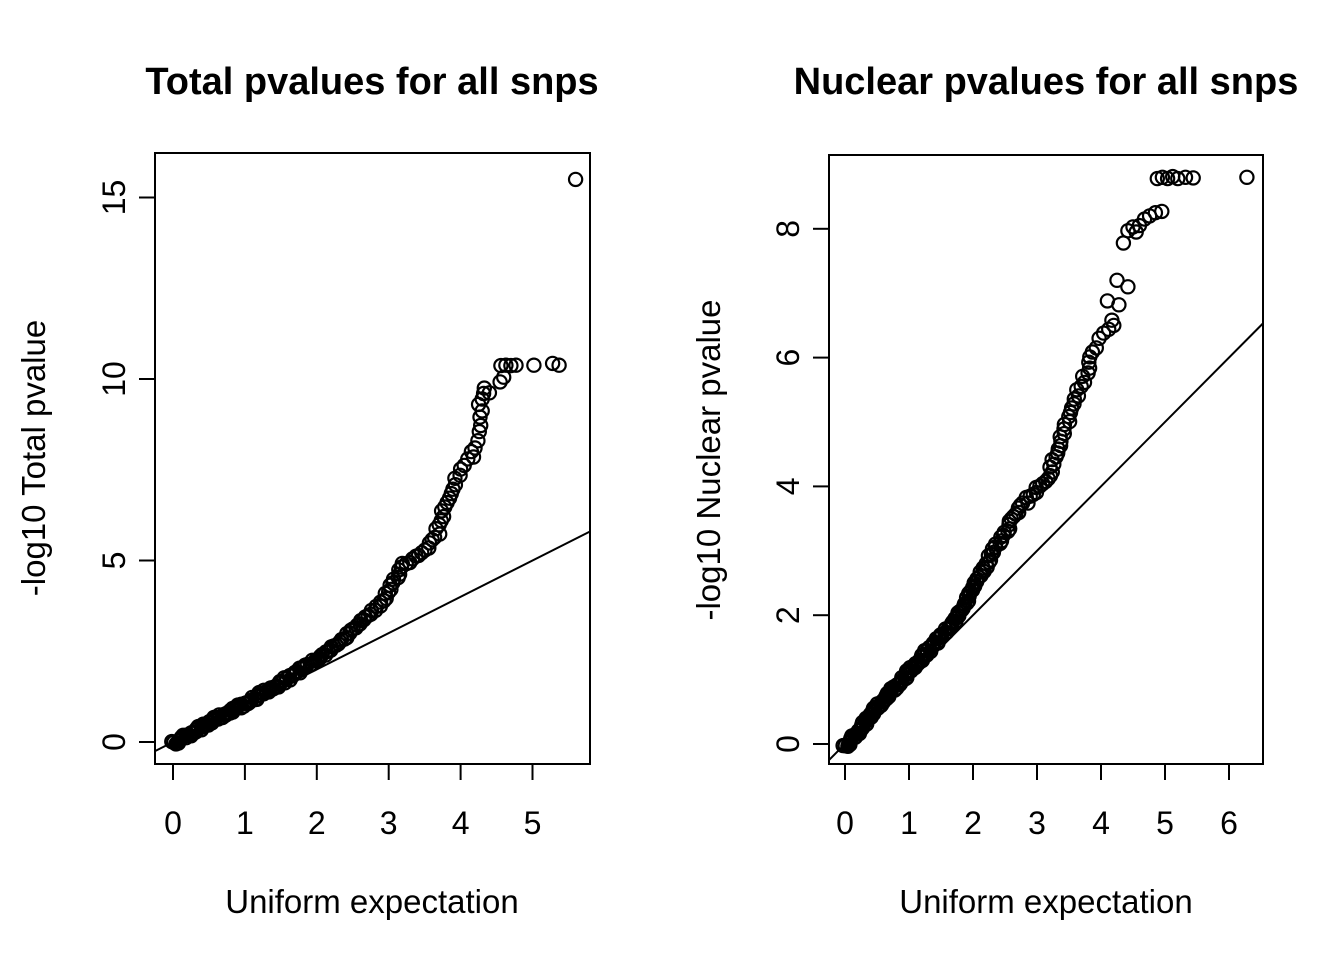 Image resolution: width=1344 pixels, height=960 pixels. Describe the element at coordinates (114, 379) in the screenshot. I see `y-tick-label: 10` at that location.